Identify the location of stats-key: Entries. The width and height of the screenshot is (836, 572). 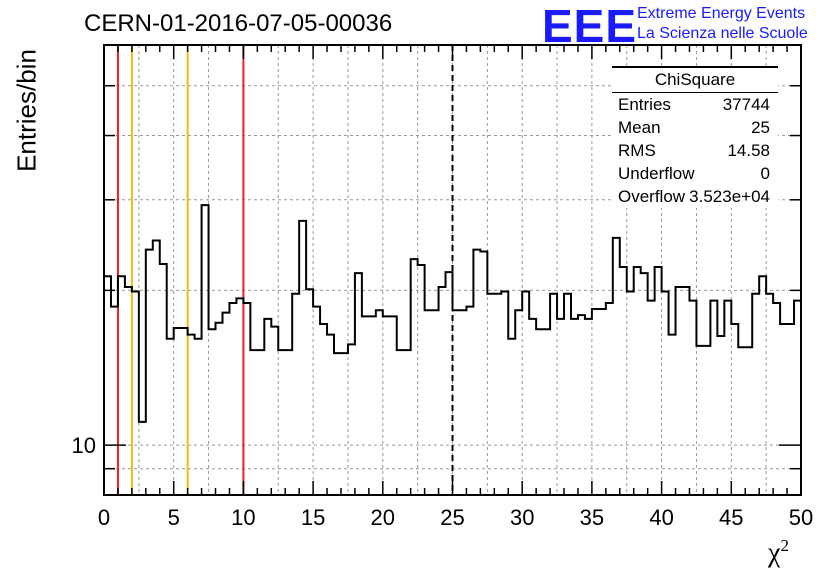
(644, 104).